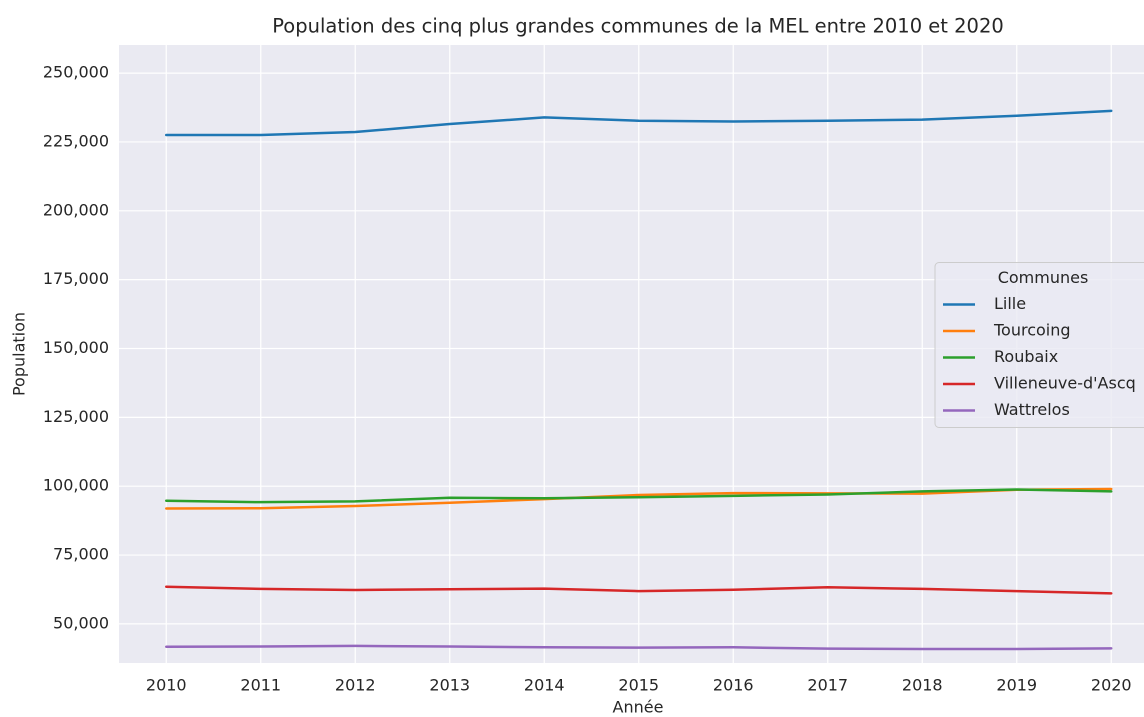 The width and height of the screenshot is (1144, 717). What do you see at coordinates (76, 416) in the screenshot?
I see `y-tick-label: 125,000` at bounding box center [76, 416].